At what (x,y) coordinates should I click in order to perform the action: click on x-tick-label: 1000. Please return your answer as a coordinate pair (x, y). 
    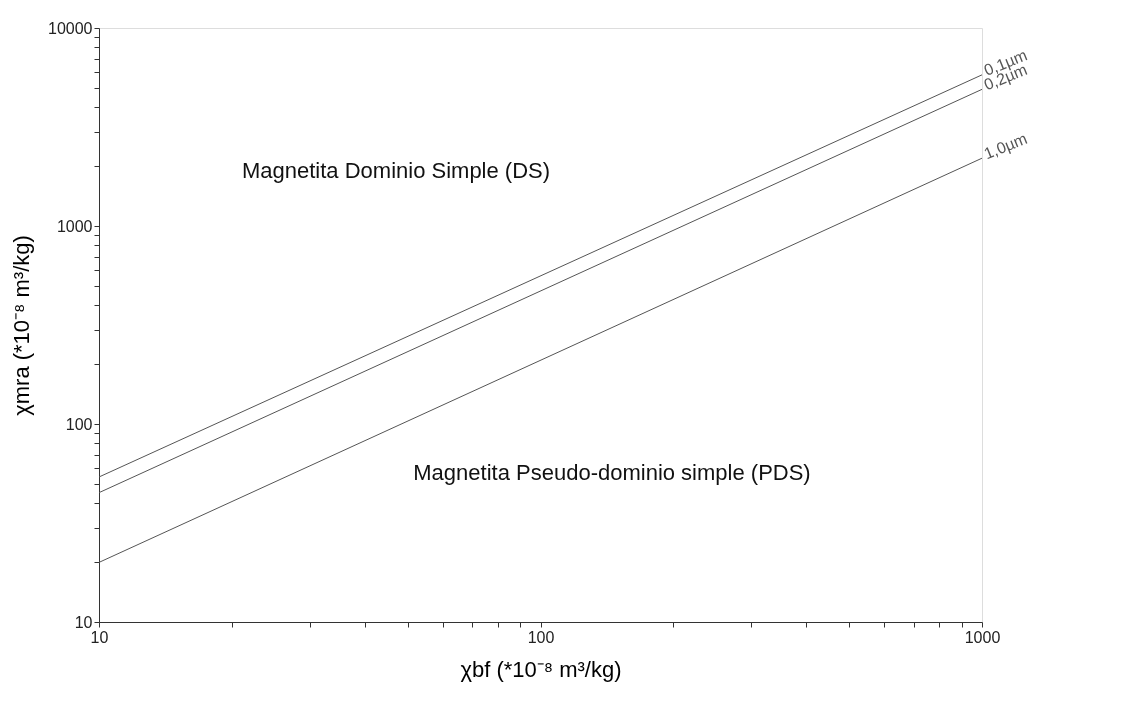
    Looking at the image, I should click on (982, 637).